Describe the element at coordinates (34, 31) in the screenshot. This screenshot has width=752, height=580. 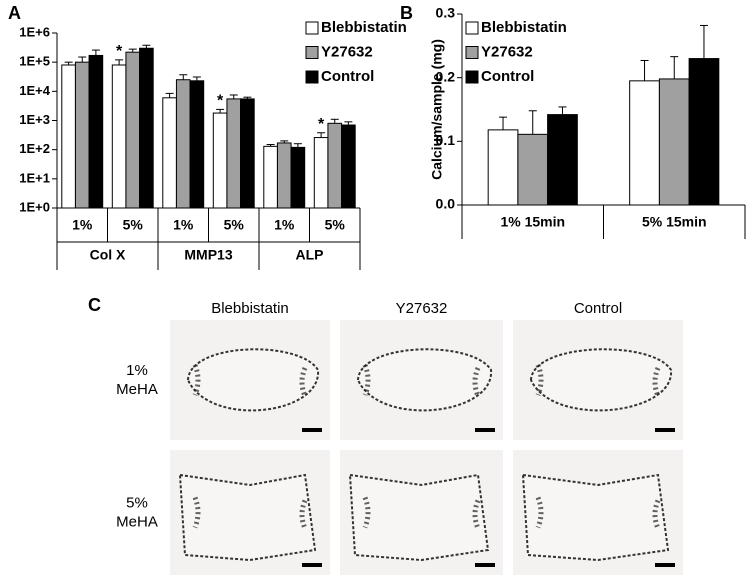
I see `y-tick-label: 1E+6` at that location.